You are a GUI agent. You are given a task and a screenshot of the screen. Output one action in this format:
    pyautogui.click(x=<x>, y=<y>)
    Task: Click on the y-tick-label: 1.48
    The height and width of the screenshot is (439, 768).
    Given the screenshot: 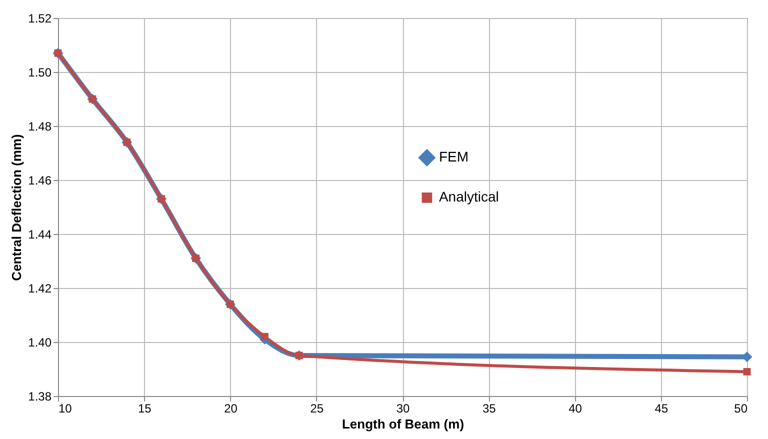 What is the action you would take?
    pyautogui.click(x=40, y=127)
    